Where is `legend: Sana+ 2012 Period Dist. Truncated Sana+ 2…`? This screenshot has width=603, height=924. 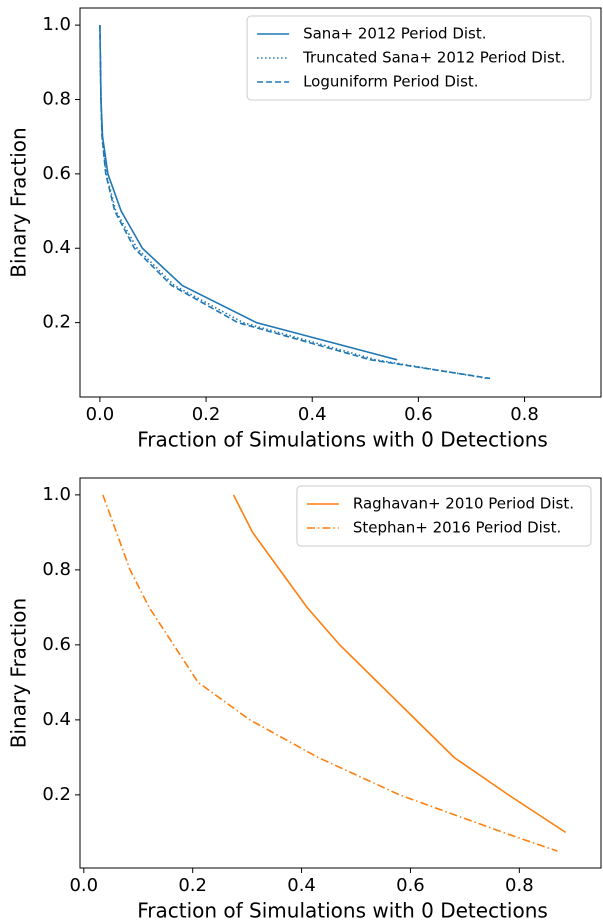
legend: Sana+ 2012 Period Dist. Truncated Sana+ 2… is located at coordinates (419, 58).